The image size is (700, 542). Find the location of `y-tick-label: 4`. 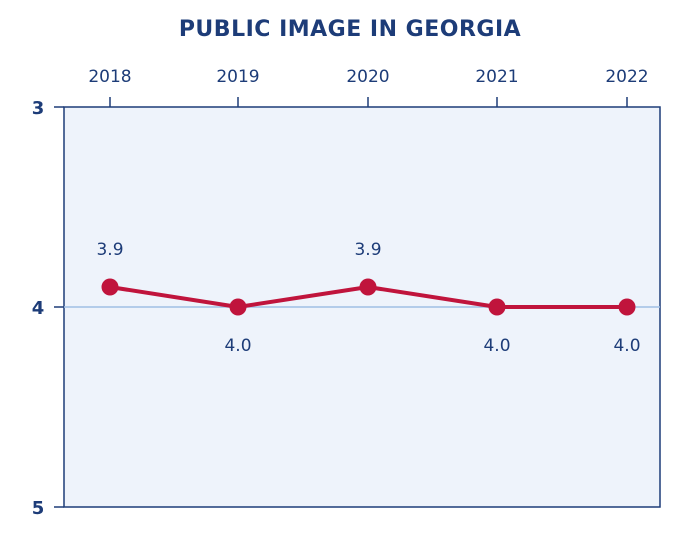

y-tick-label: 4 is located at coordinates (38, 308).